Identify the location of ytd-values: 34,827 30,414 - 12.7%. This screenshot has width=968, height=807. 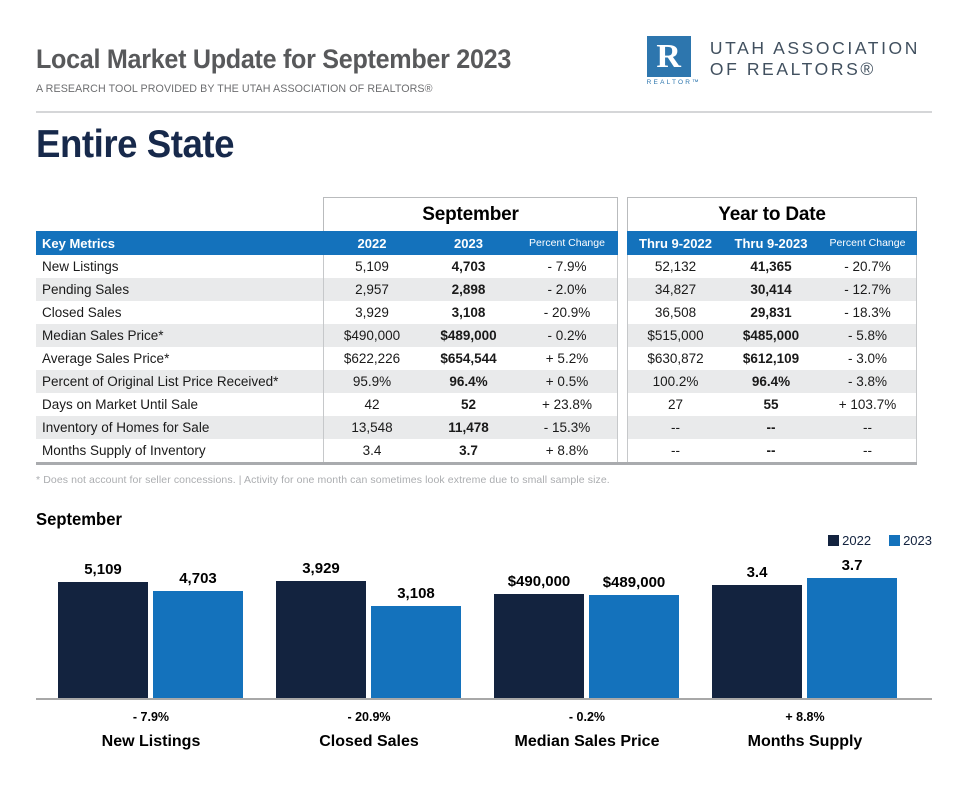
(772, 289).